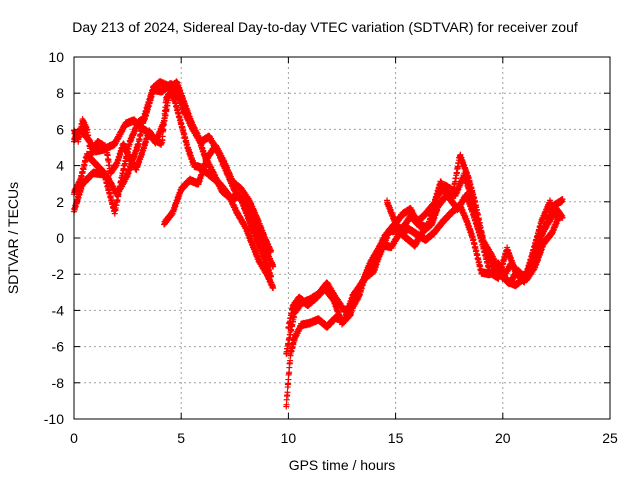 The height and width of the screenshot is (480, 640). I want to click on x-tick-label: 25, so click(610, 438).